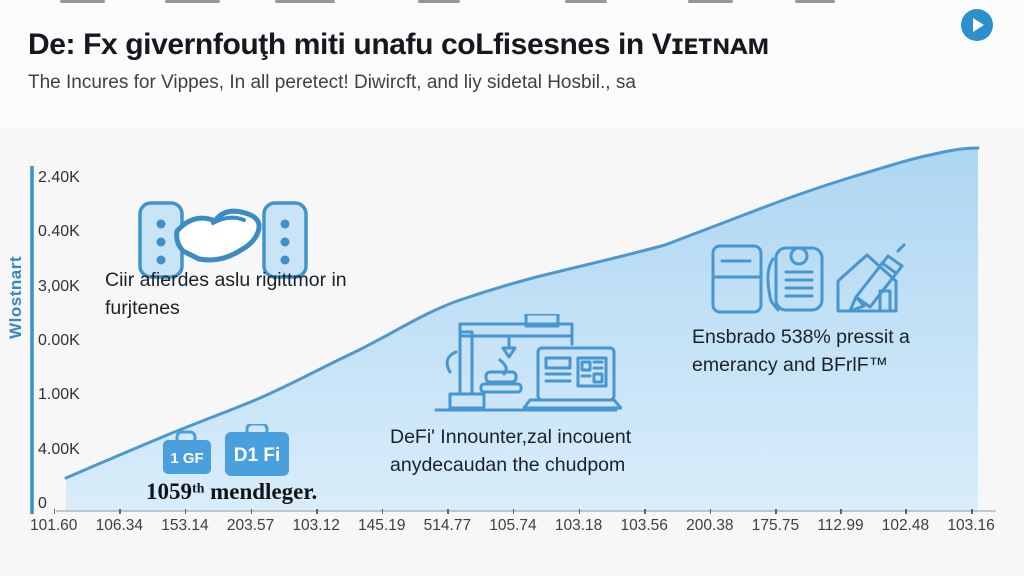 Image resolution: width=1024 pixels, height=576 pixels. I want to click on x-tick-label: 103.16, so click(971, 521).